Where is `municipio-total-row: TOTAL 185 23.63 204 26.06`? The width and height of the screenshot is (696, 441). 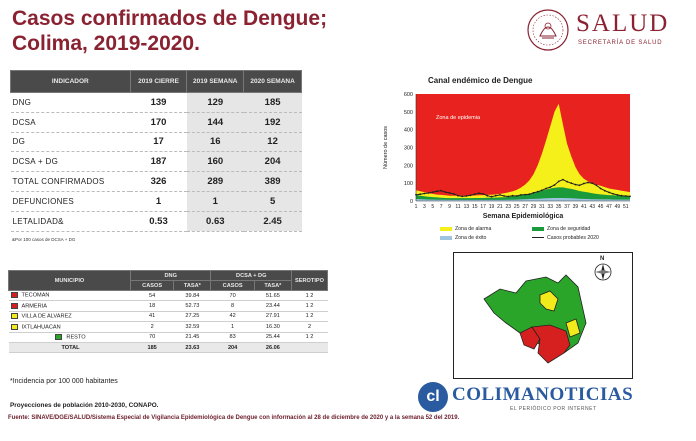 municipio-total-row: TOTAL 185 23.63 204 26.06 is located at coordinates (168, 348).